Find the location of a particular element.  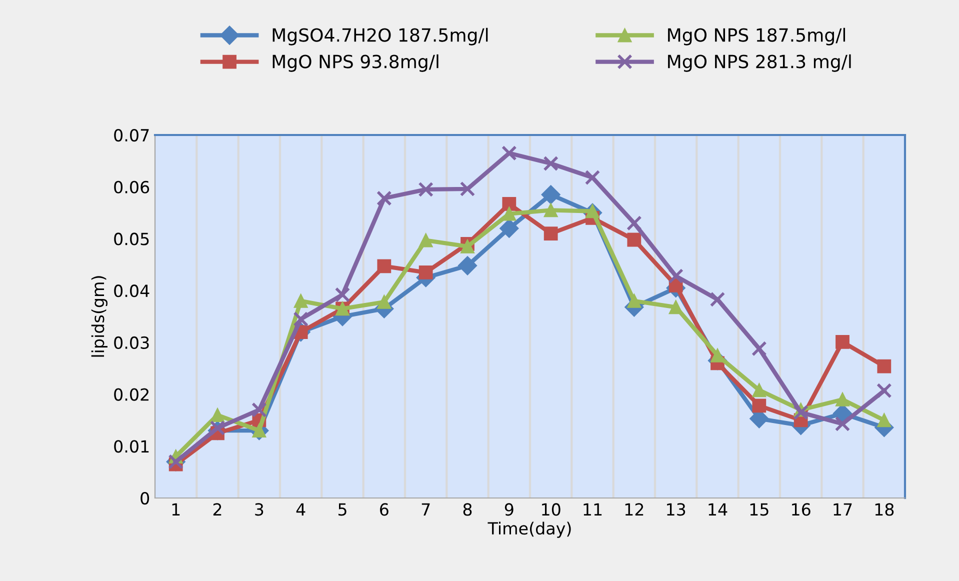

legend-label: MgO NPS 93.8mg/l is located at coordinates (355, 63).